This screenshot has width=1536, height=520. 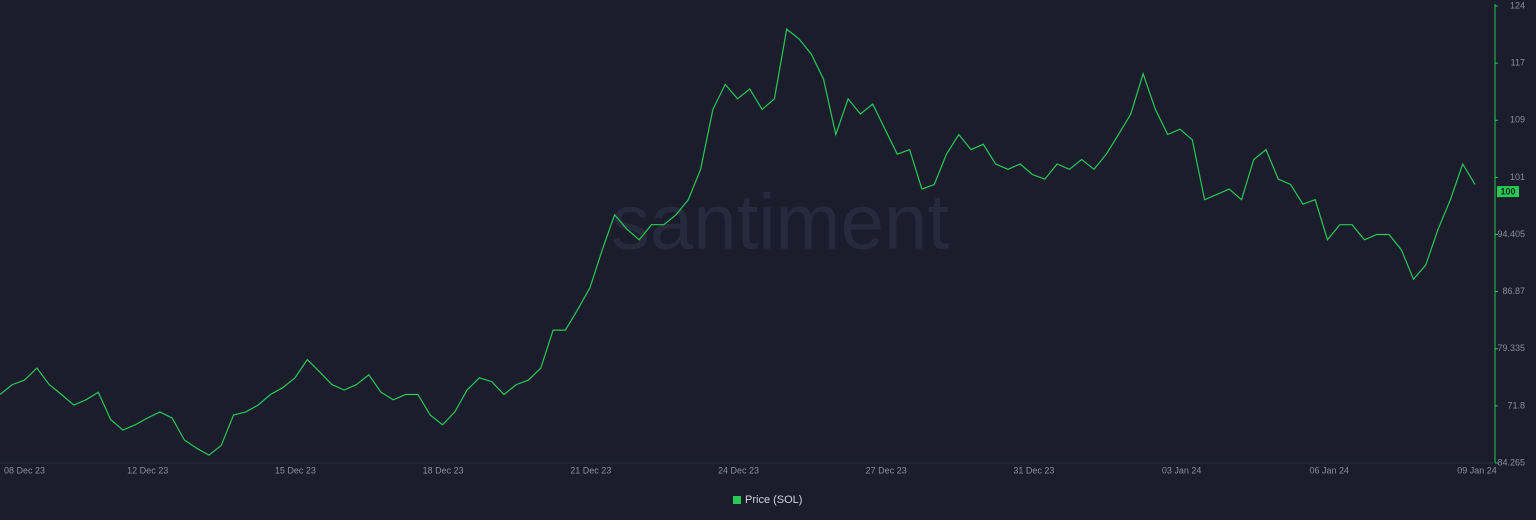 What do you see at coordinates (295, 470) in the screenshot?
I see `x-tick-label: 15 Dec 23` at bounding box center [295, 470].